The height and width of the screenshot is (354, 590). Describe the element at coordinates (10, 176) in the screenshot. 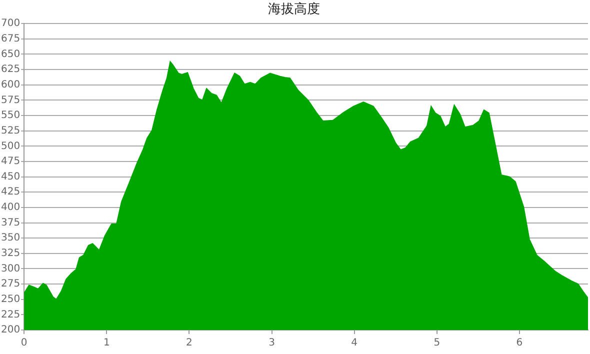

I see `y-tick-label: 450` at that location.